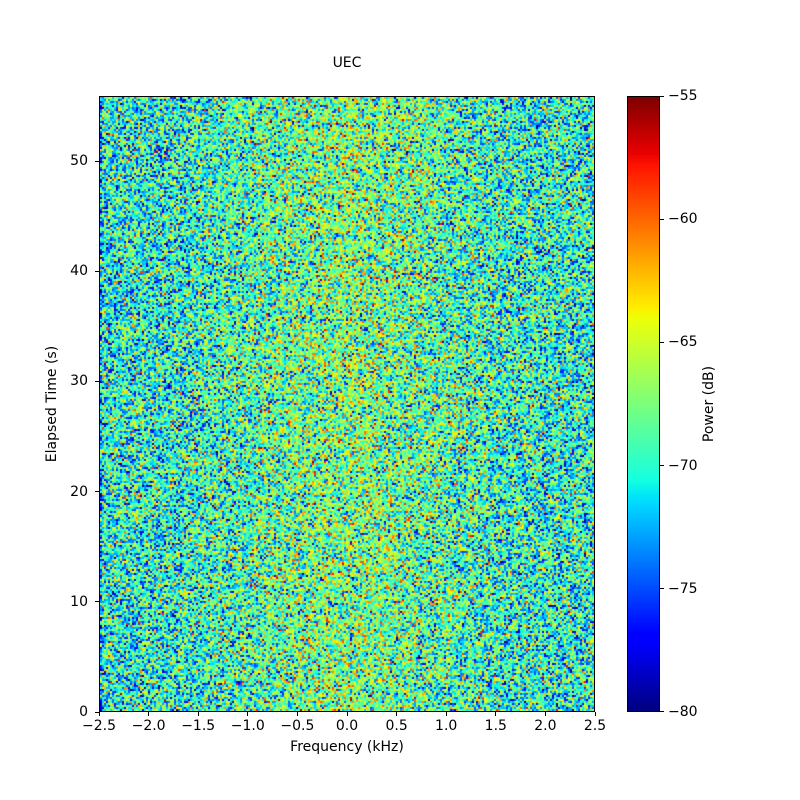 The height and width of the screenshot is (800, 800). What do you see at coordinates (297, 726) in the screenshot?
I see `x-tick-label: −0.5` at bounding box center [297, 726].